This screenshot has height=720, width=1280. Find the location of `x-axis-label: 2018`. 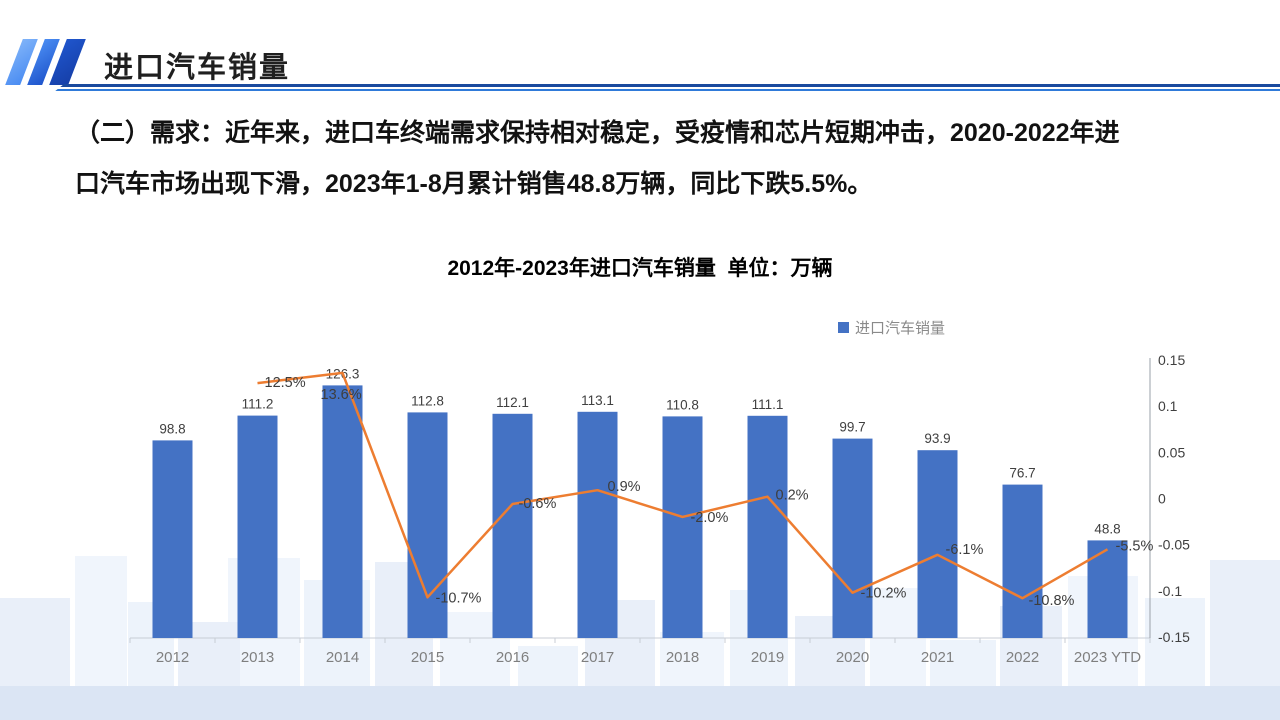

x-axis-label: 2018 is located at coordinates (682, 657).